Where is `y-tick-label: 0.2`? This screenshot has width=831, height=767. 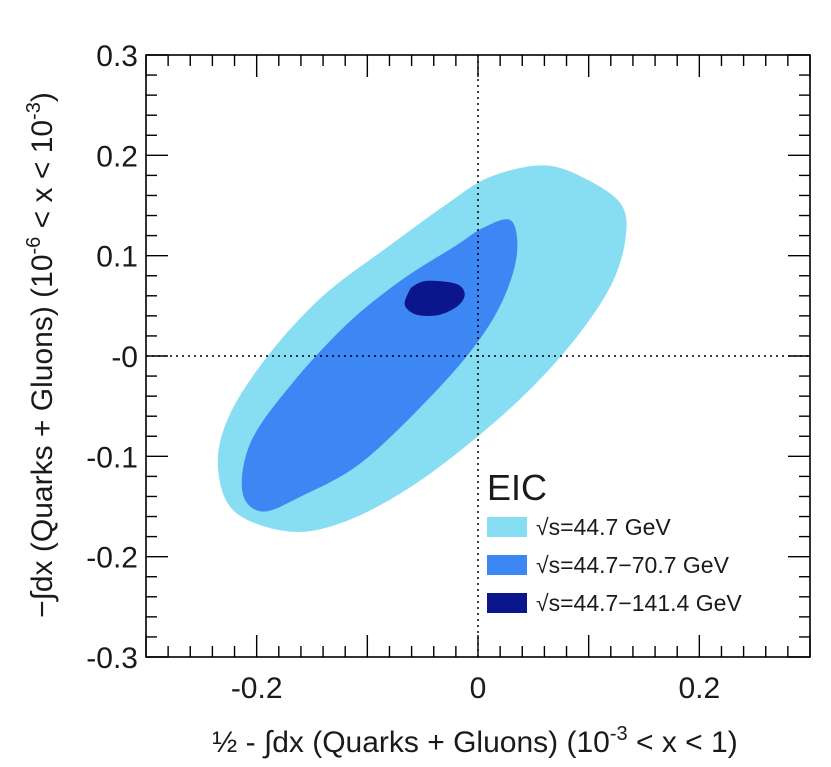
y-tick-label: 0.2 is located at coordinates (117, 156).